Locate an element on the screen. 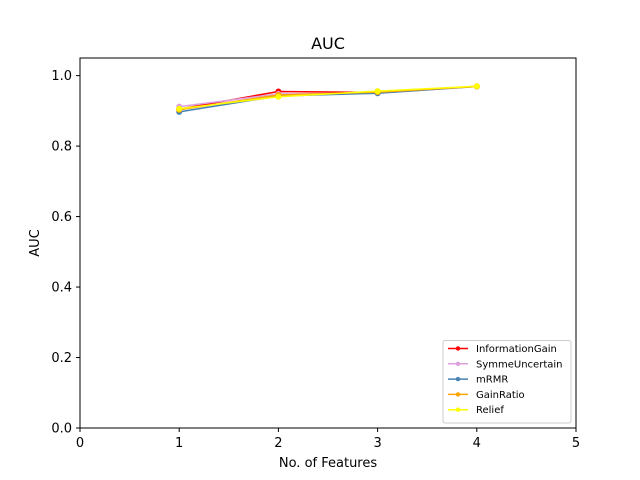 The image size is (640, 480). legend-item: mRMR is located at coordinates (478, 380).